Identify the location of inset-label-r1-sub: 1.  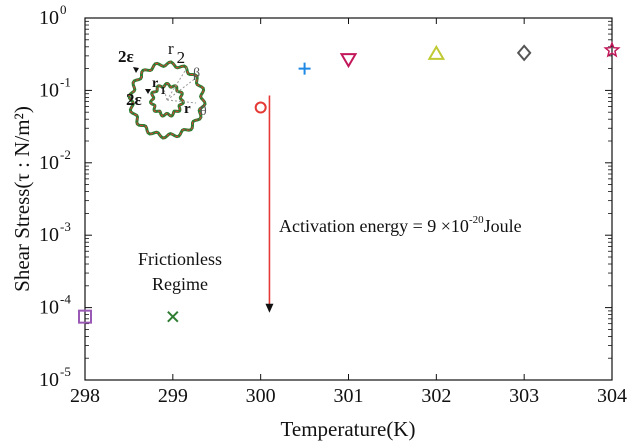
(163, 91).